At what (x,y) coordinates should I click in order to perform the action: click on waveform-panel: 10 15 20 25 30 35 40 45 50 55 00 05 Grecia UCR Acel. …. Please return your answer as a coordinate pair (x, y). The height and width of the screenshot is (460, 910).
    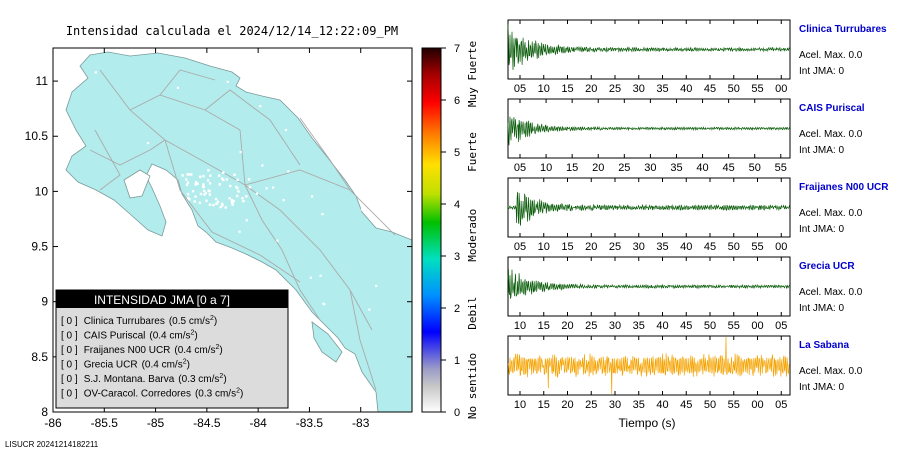
    Looking at the image, I should click on (685, 294).